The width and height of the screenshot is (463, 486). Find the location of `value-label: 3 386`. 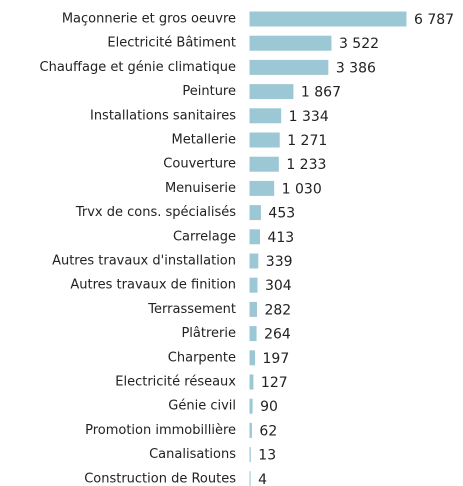

value-label: 3 386 is located at coordinates (356, 68).